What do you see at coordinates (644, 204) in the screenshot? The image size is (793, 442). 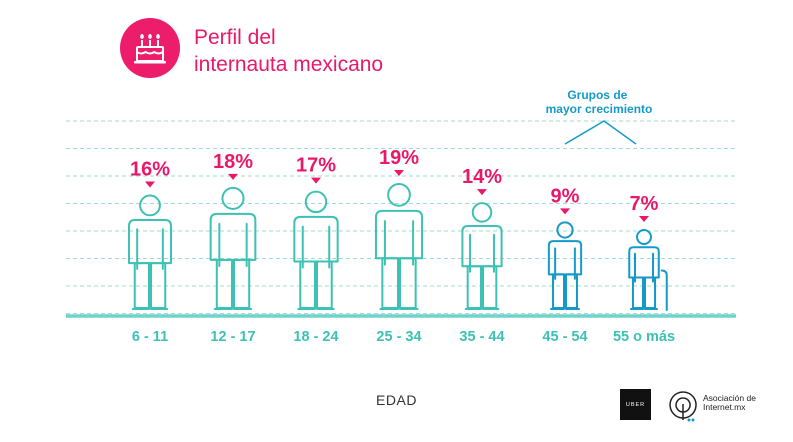 I see `value-label: 7%` at bounding box center [644, 204].